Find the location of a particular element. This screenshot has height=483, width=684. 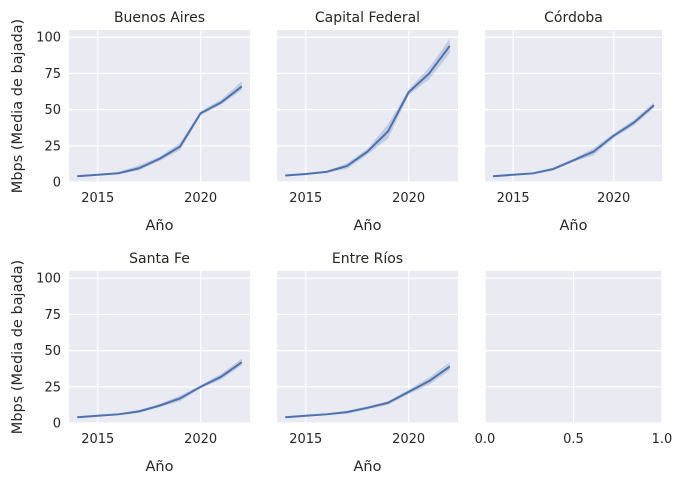

facet-panel-1: 2015 2020 Capital Federal Año is located at coordinates (367, 122).